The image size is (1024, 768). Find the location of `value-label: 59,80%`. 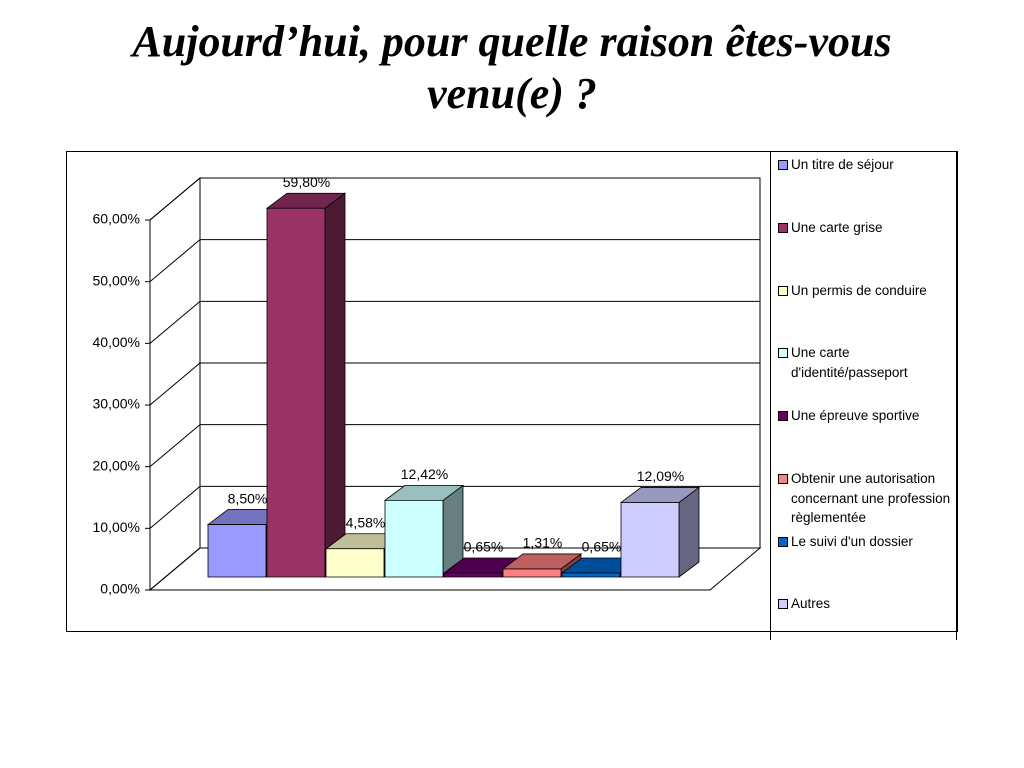

value-label: 59,80% is located at coordinates (306, 182).